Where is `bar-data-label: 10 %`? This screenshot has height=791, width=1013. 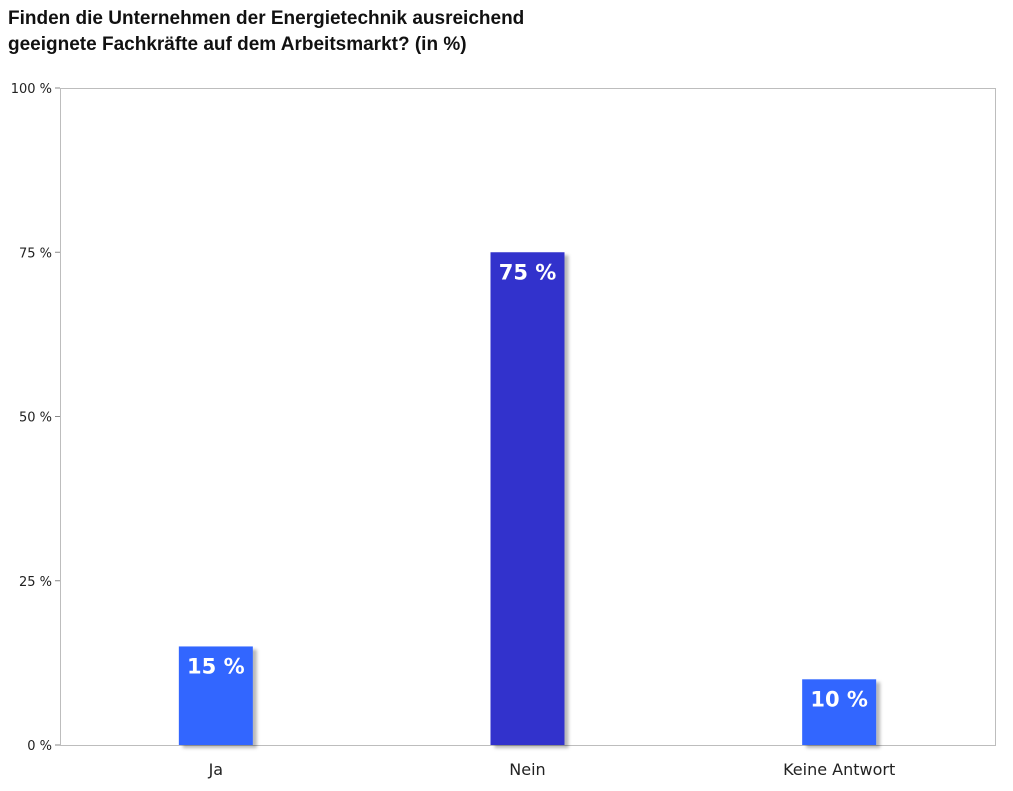 bar-data-label: 10 % is located at coordinates (839, 699).